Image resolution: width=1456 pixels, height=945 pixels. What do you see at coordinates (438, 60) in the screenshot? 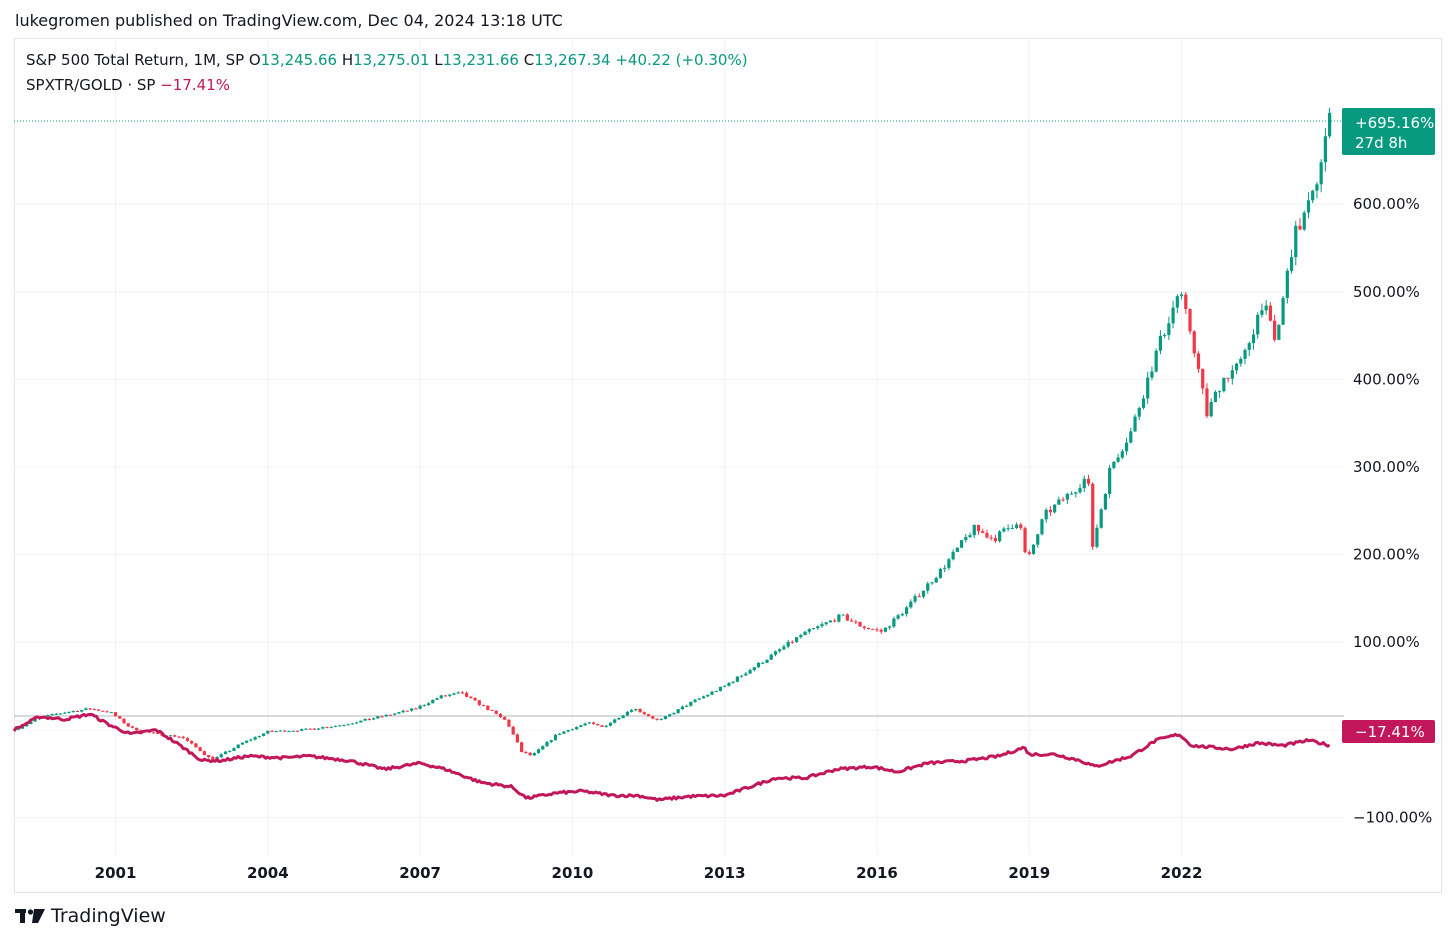
I see `legend-low-label: L` at bounding box center [438, 60].